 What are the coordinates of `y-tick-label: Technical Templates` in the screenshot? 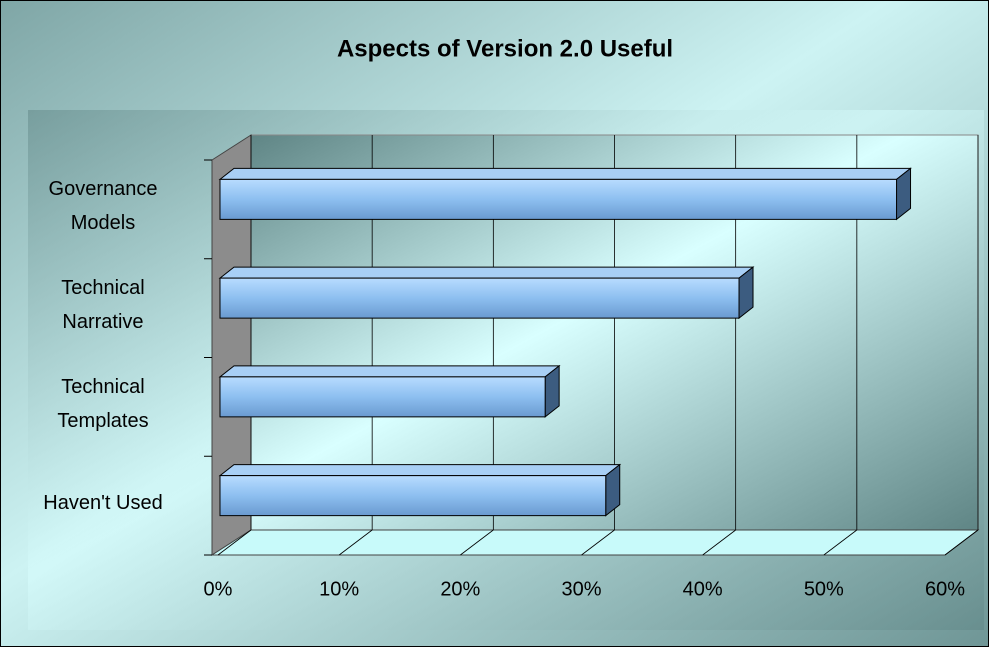 It's located at (103, 403).